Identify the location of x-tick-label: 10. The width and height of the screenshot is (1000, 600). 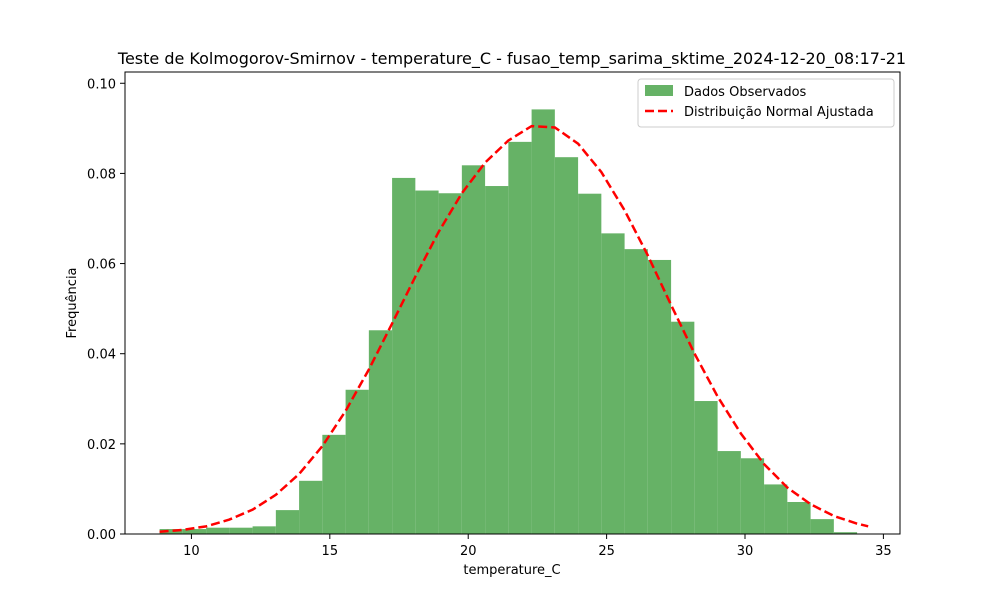
(191, 551).